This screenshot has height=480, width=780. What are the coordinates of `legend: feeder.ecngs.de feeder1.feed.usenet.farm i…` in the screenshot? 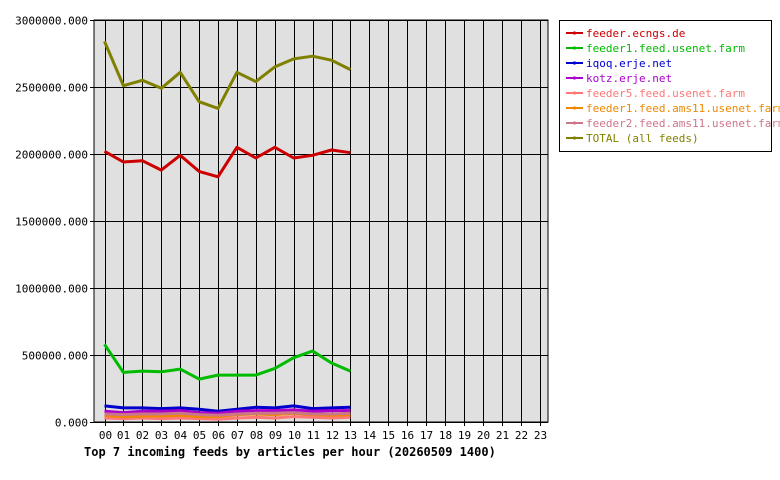 It's located at (669, 86).